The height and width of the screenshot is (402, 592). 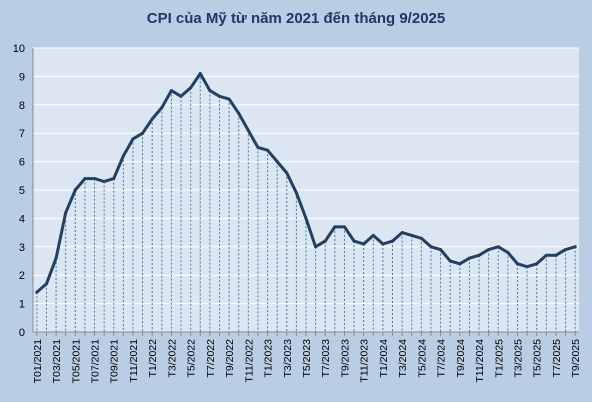 What do you see at coordinates (538, 358) in the screenshot?
I see `x-tick-label: T5/2025` at bounding box center [538, 358].